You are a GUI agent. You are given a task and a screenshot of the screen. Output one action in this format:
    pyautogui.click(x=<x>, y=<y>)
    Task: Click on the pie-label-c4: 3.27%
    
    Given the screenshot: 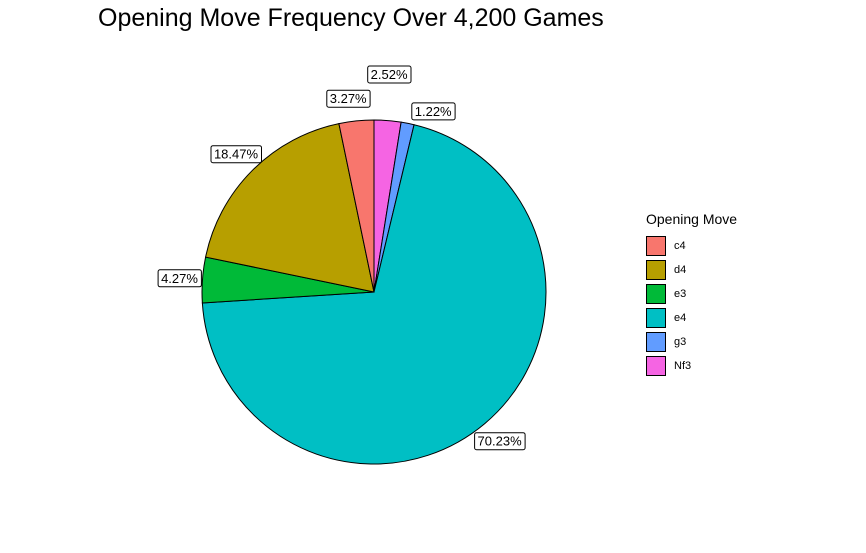 What is the action you would take?
    pyautogui.click(x=348, y=98)
    